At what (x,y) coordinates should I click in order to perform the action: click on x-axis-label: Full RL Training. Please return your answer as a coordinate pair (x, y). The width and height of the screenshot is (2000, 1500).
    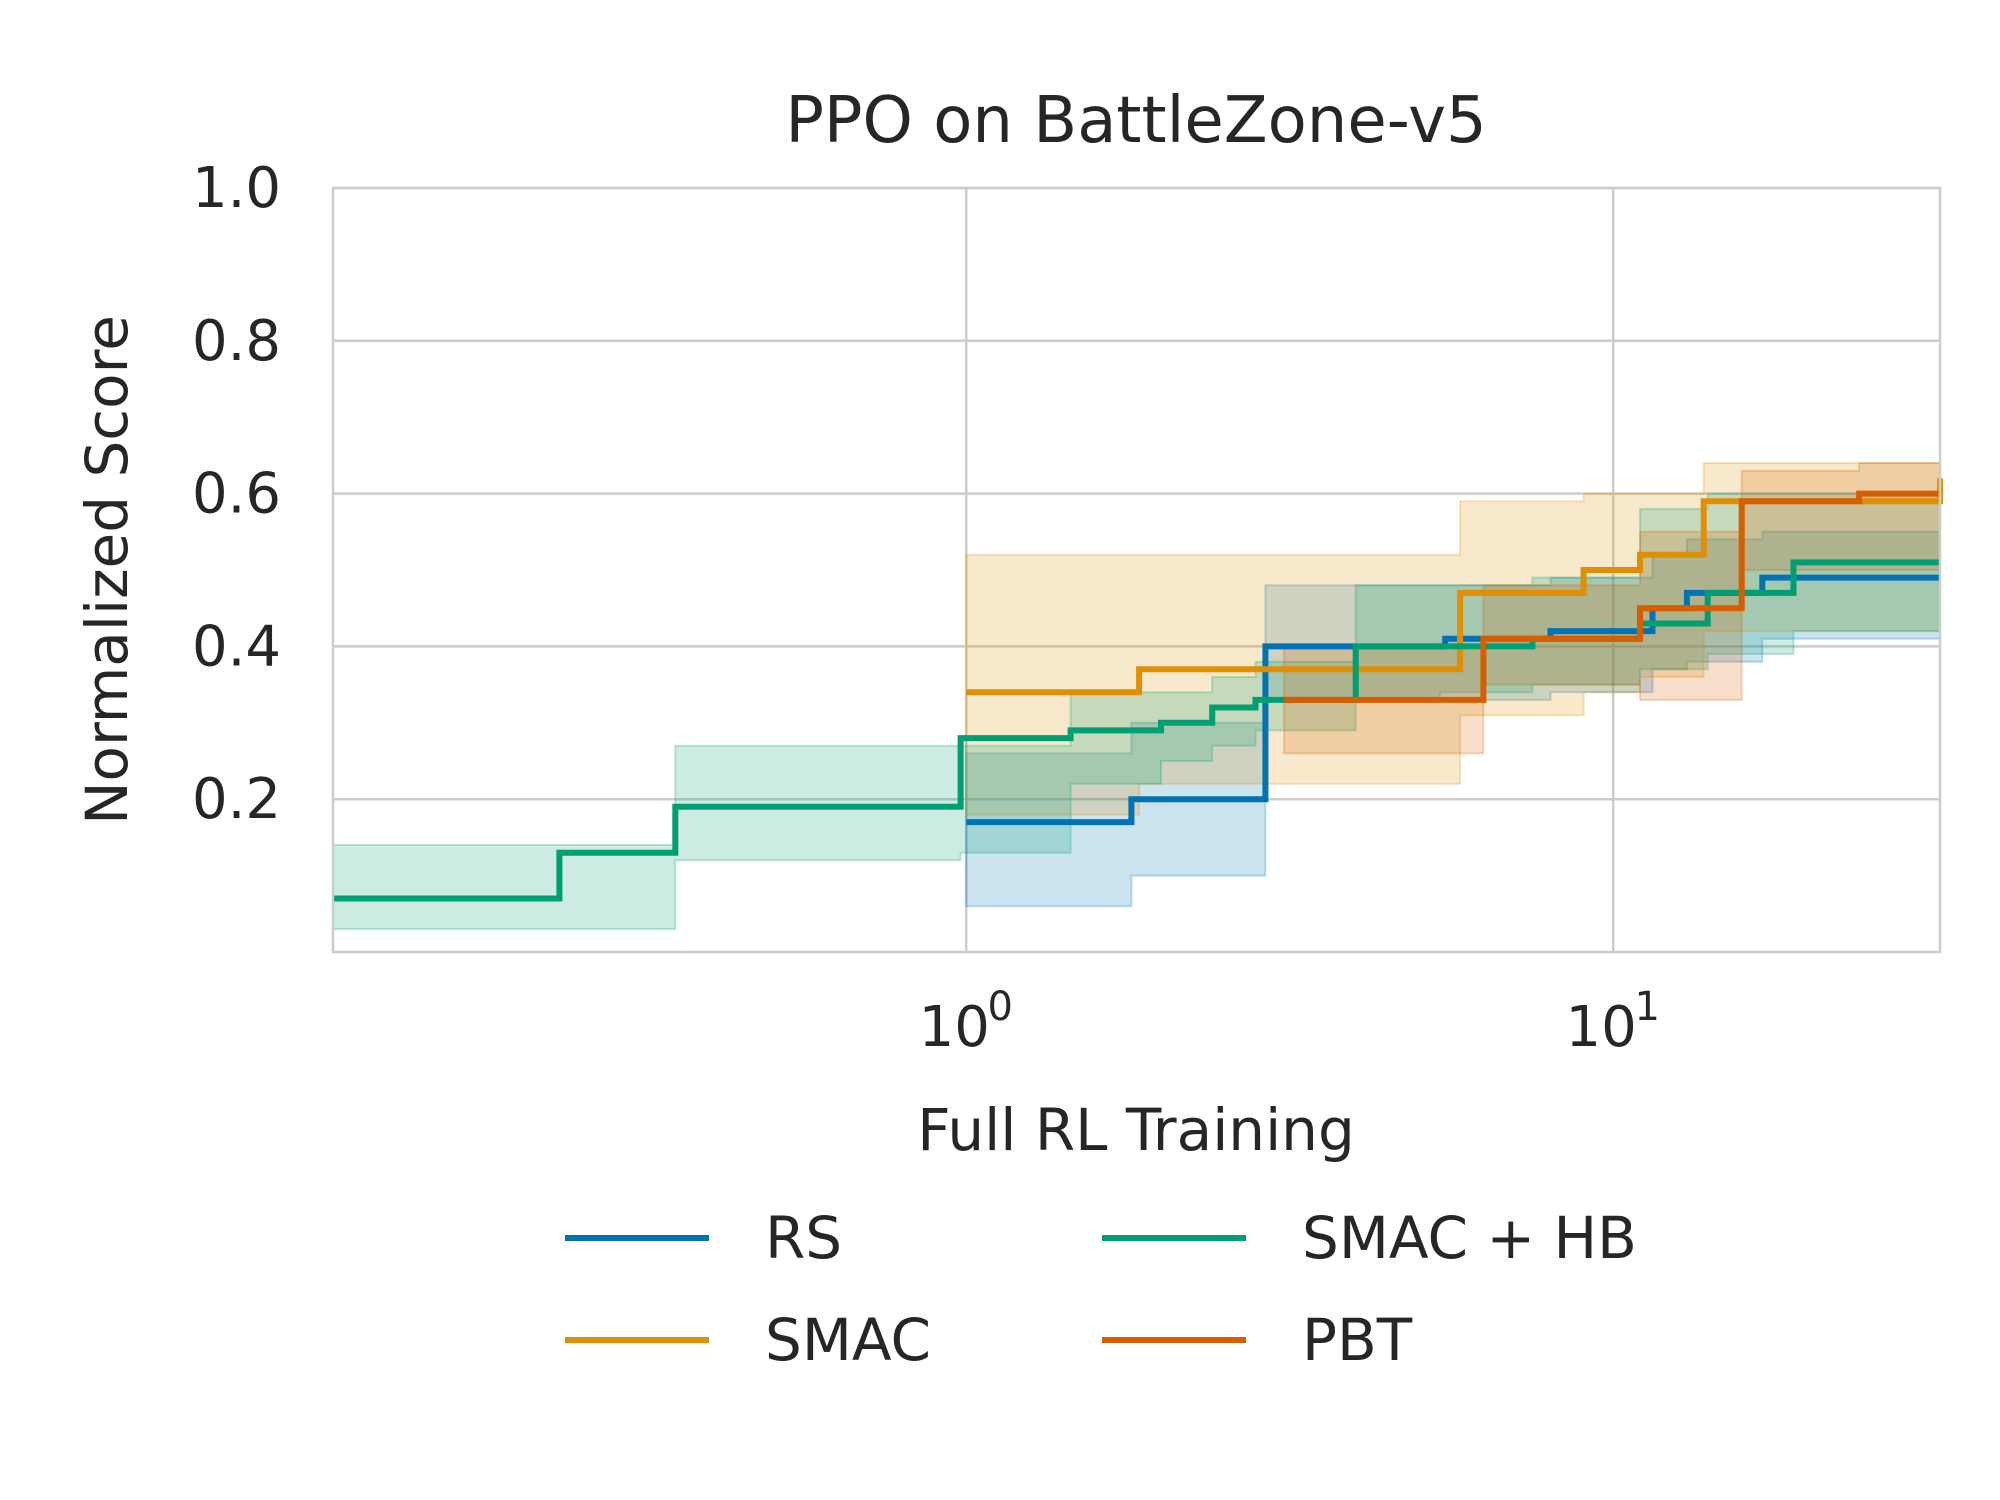
    Looking at the image, I should click on (1136, 1130).